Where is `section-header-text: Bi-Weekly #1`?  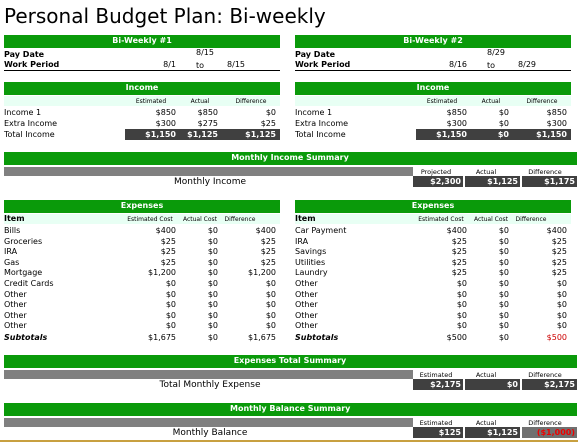
section-header-text: Bi-Weekly #1 is located at coordinates (142, 40).